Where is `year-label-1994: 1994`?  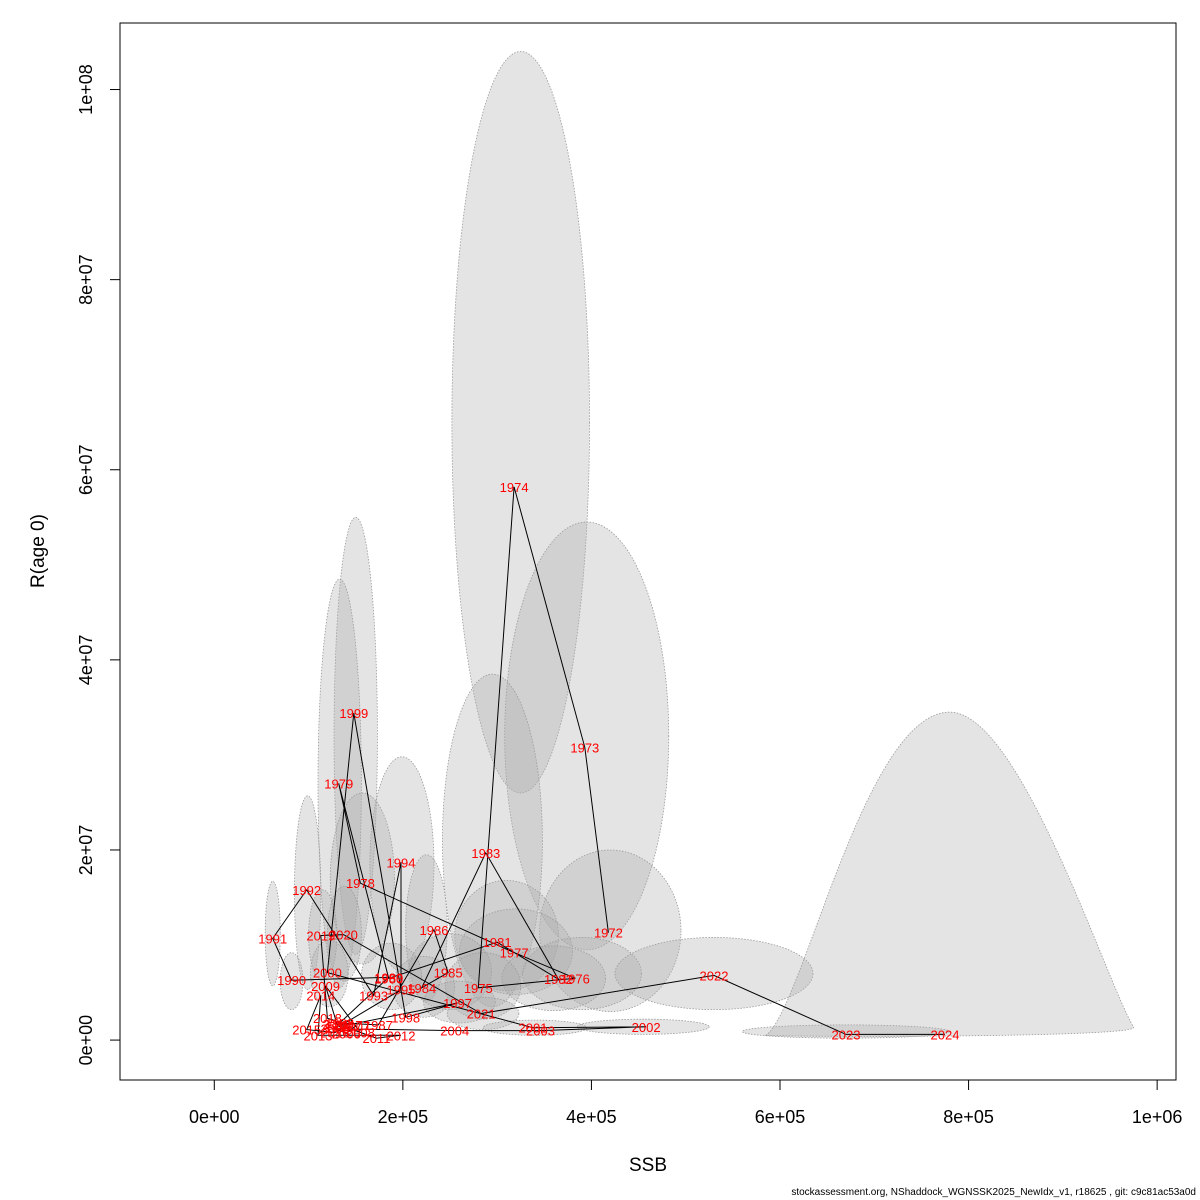 year-label-1994: 1994 is located at coordinates (401, 862).